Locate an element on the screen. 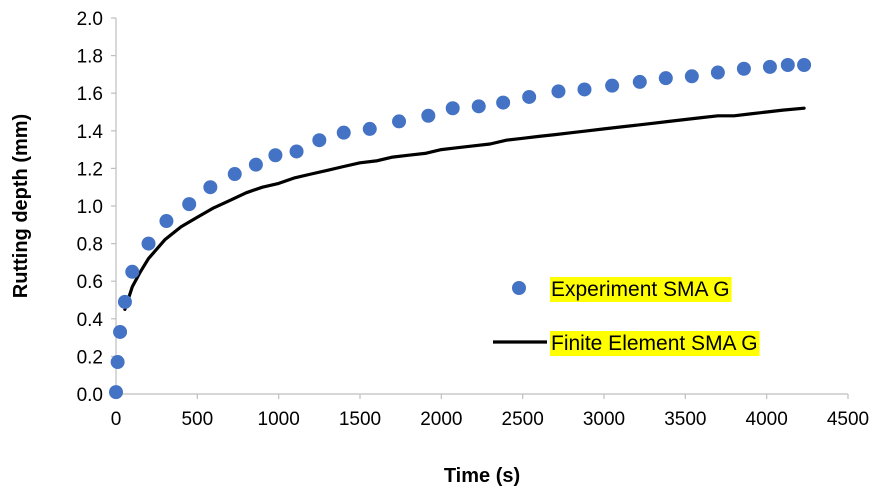 This screenshot has width=877, height=493. x-axis-ticks: 0 500 1000 1500 2000 2500 3000 3500 4000 4500 is located at coordinates (490, 412).